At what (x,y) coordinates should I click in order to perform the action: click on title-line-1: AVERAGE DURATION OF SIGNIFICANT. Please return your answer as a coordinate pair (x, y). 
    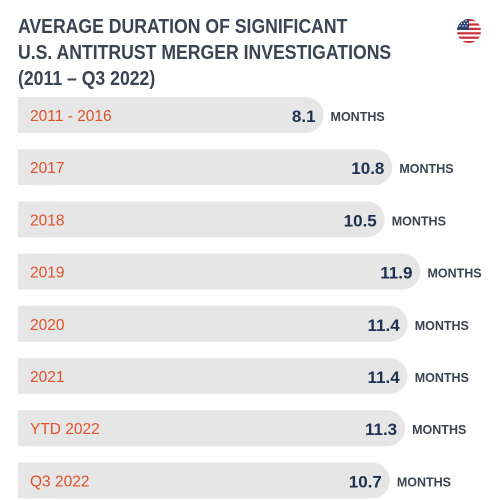
    Looking at the image, I should click on (183, 26).